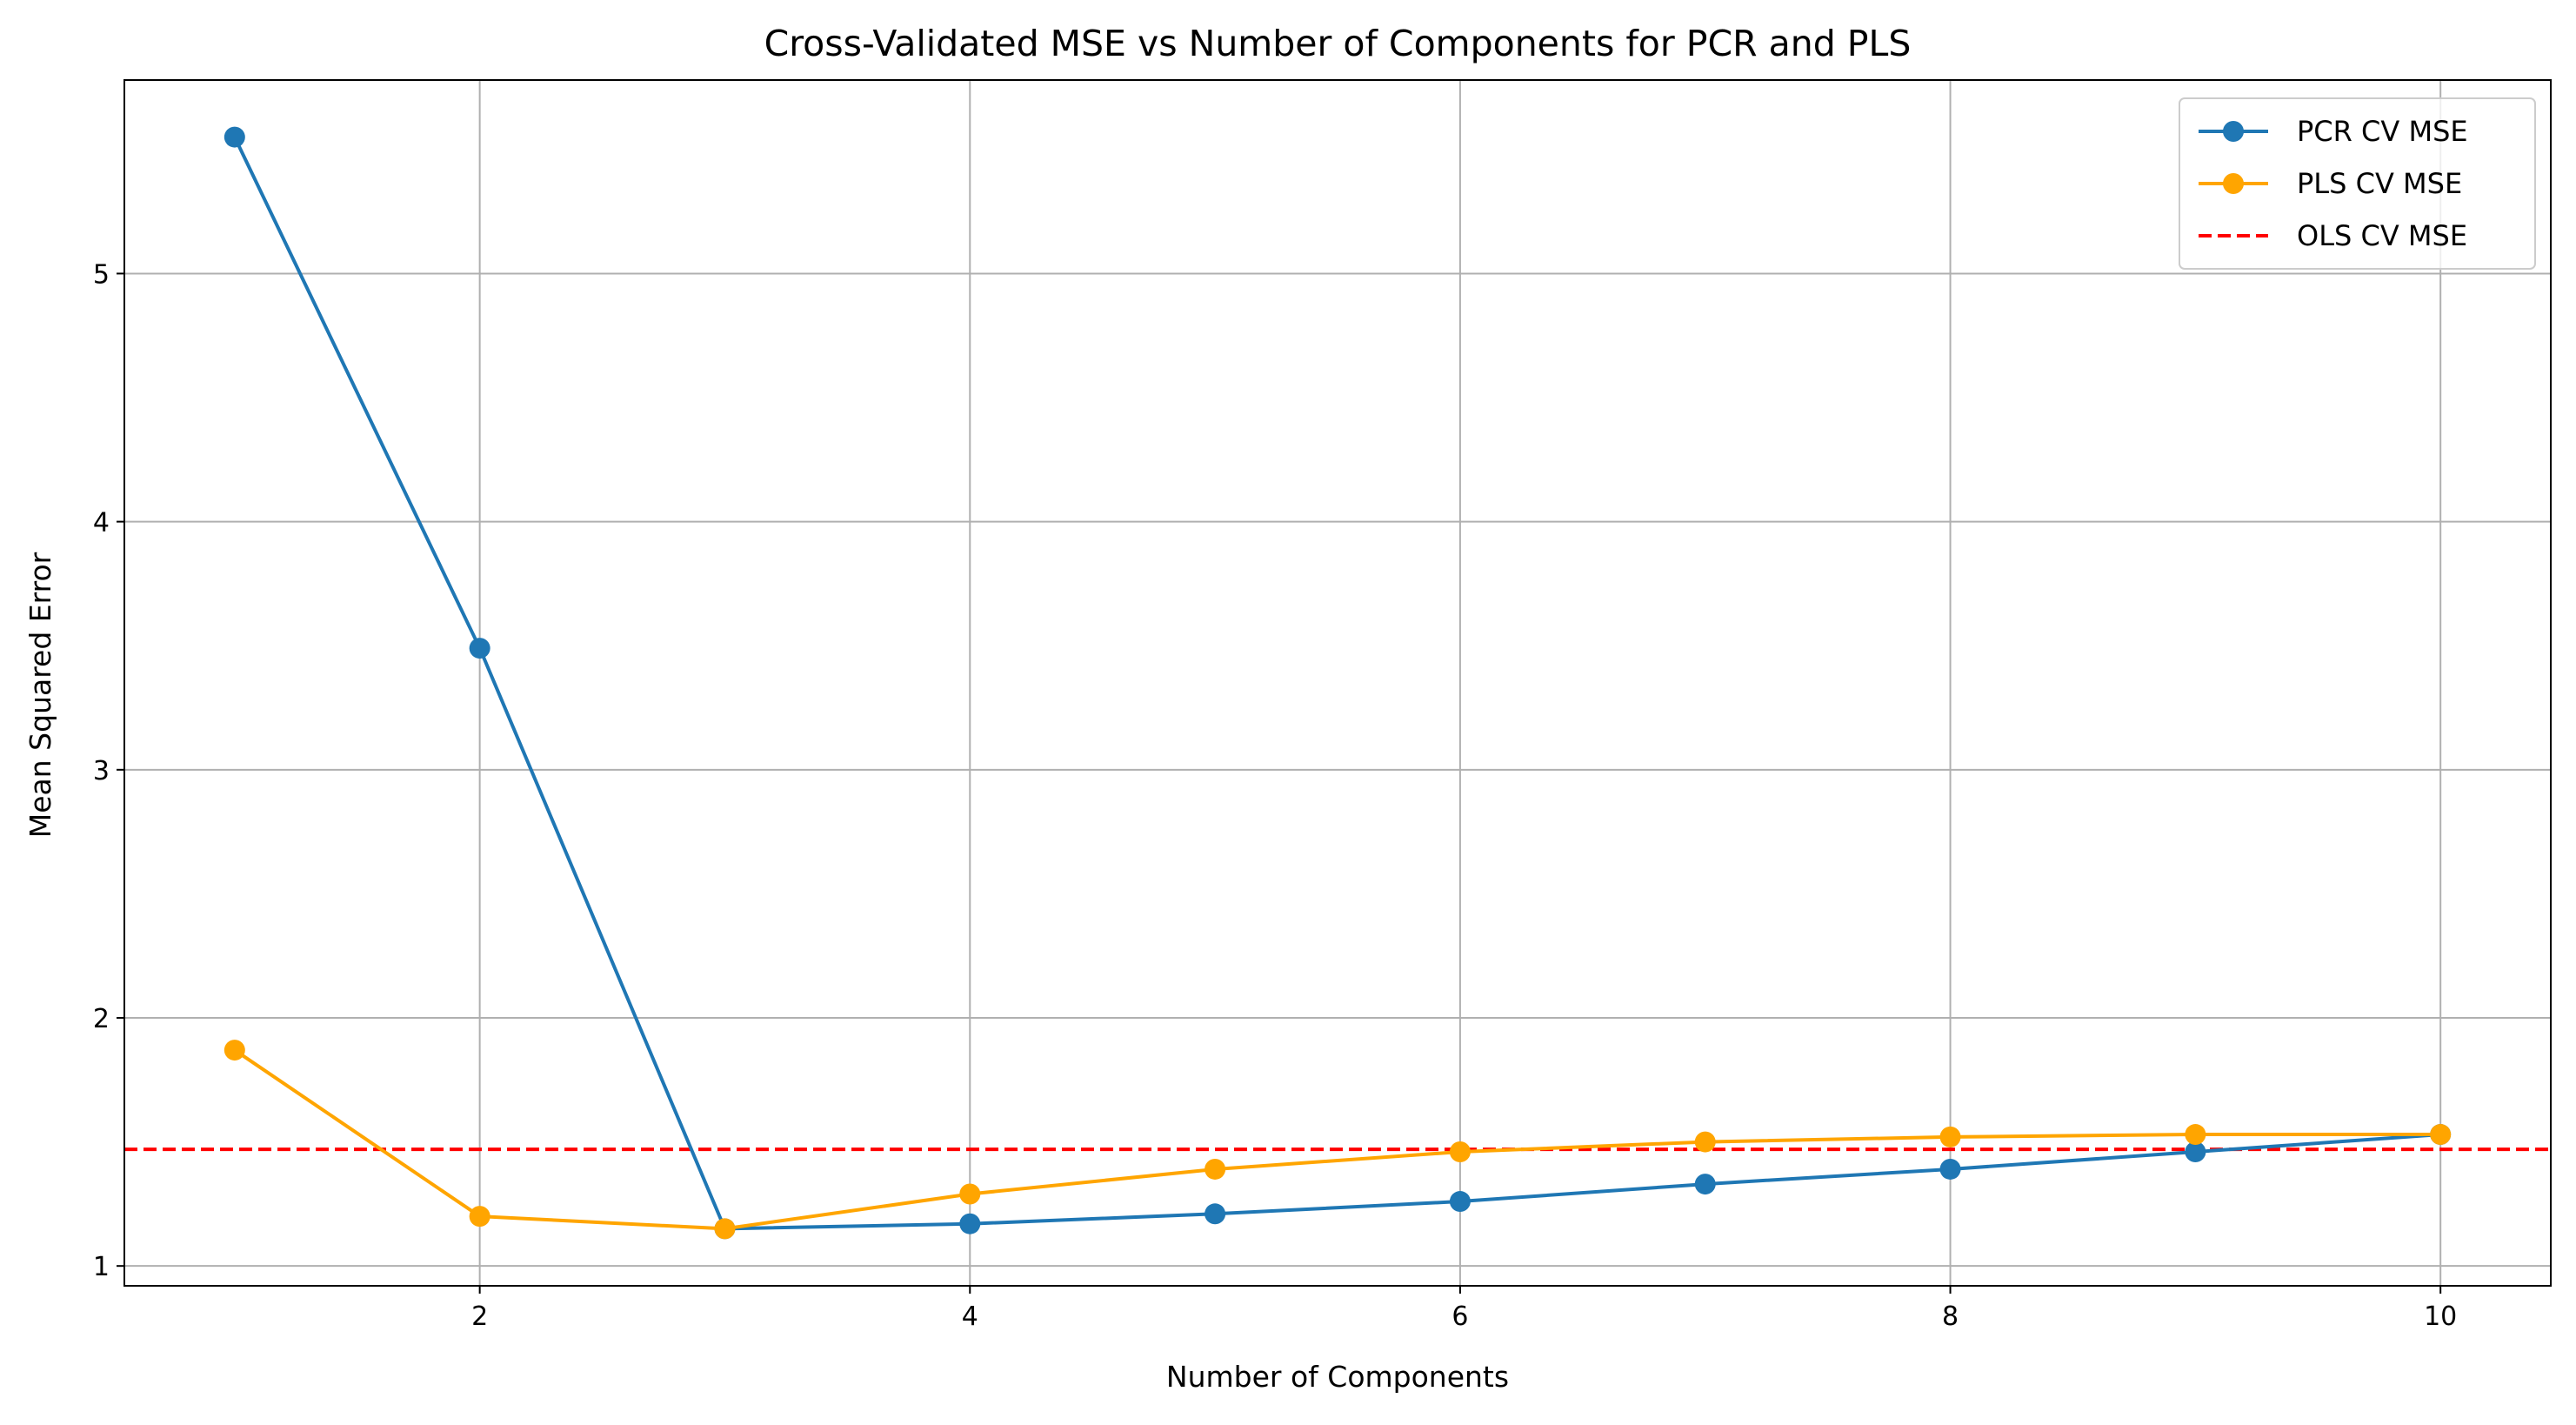 The height and width of the screenshot is (1425, 2576). I want to click on x-tick-label: 4, so click(970, 1316).